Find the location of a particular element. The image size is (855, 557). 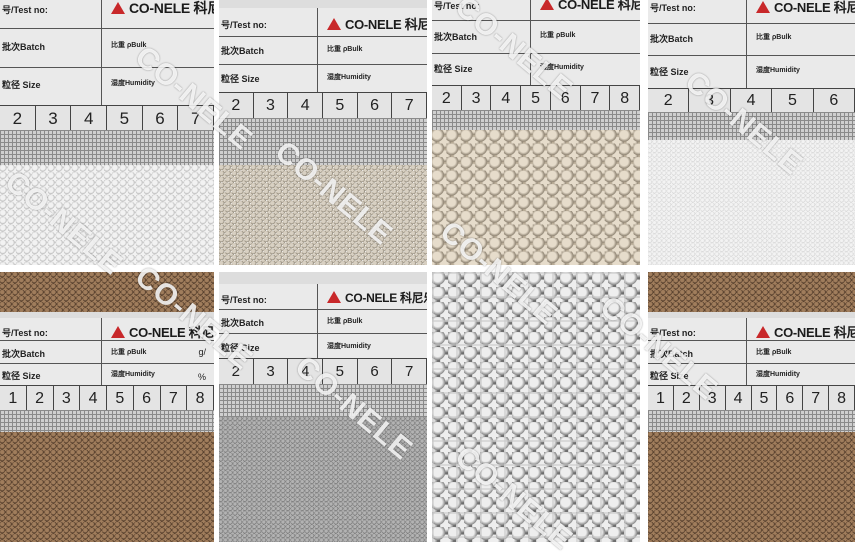

photo-white-pebbles-on-mesh-sample is located at coordinates (536, 407).